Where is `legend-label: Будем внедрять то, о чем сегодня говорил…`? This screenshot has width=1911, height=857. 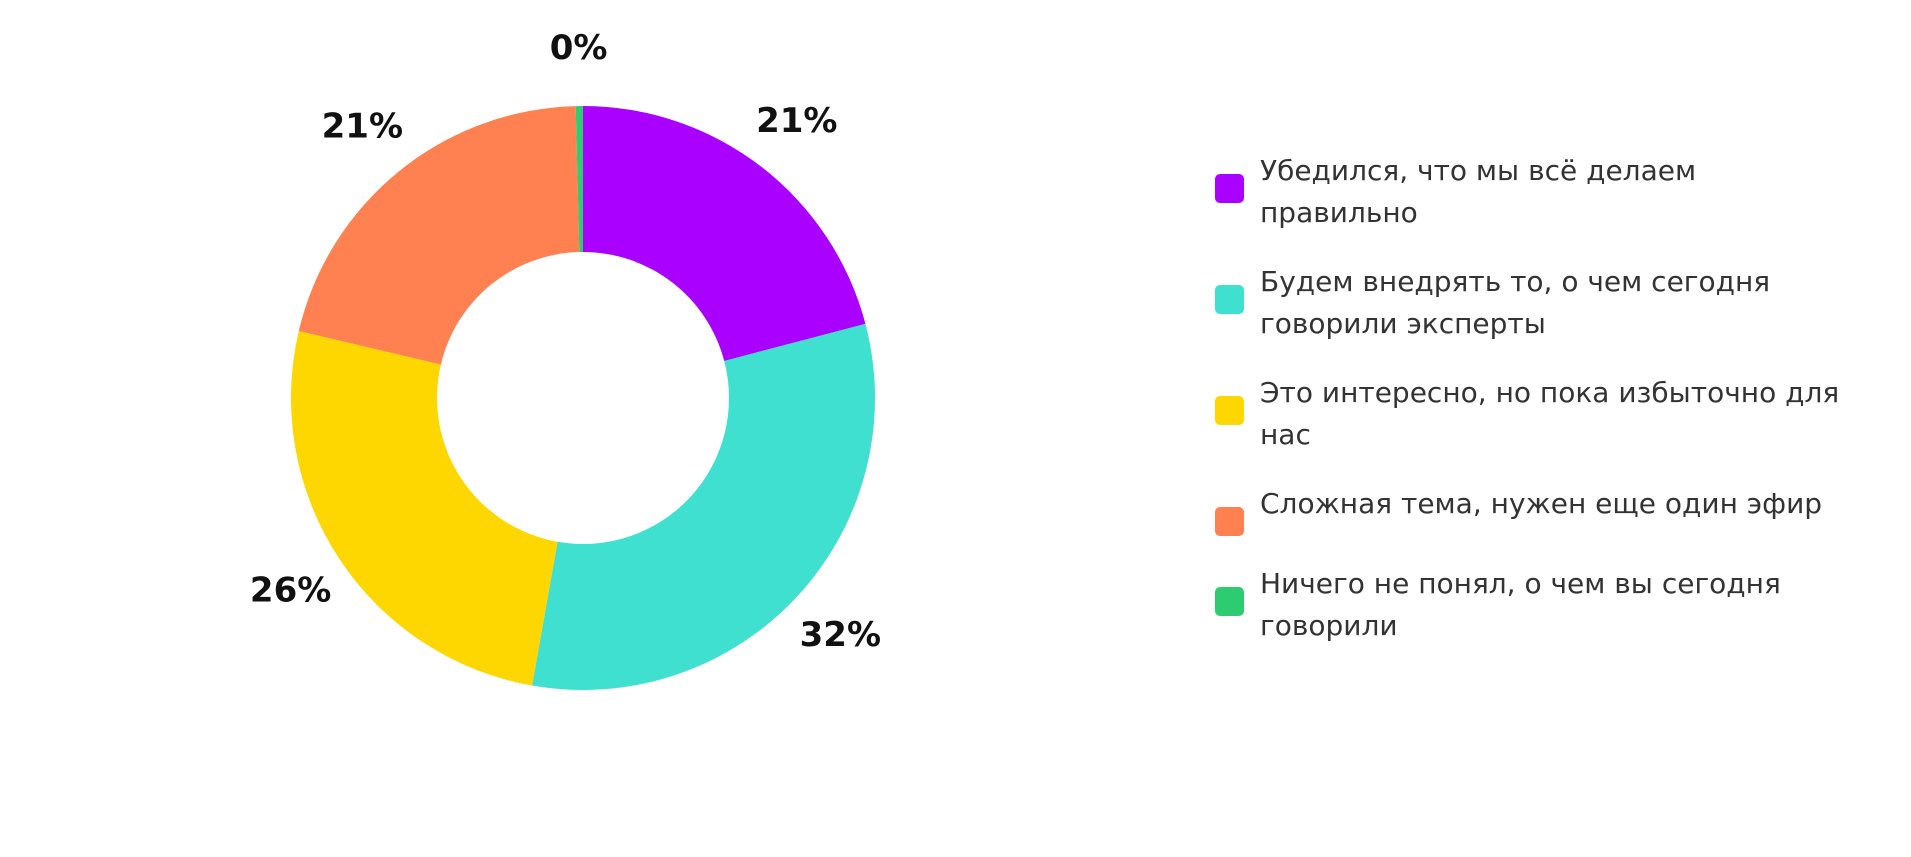 legend-label: Будем внедрять то, о чем сегодня говорил… is located at coordinates (1515, 302).